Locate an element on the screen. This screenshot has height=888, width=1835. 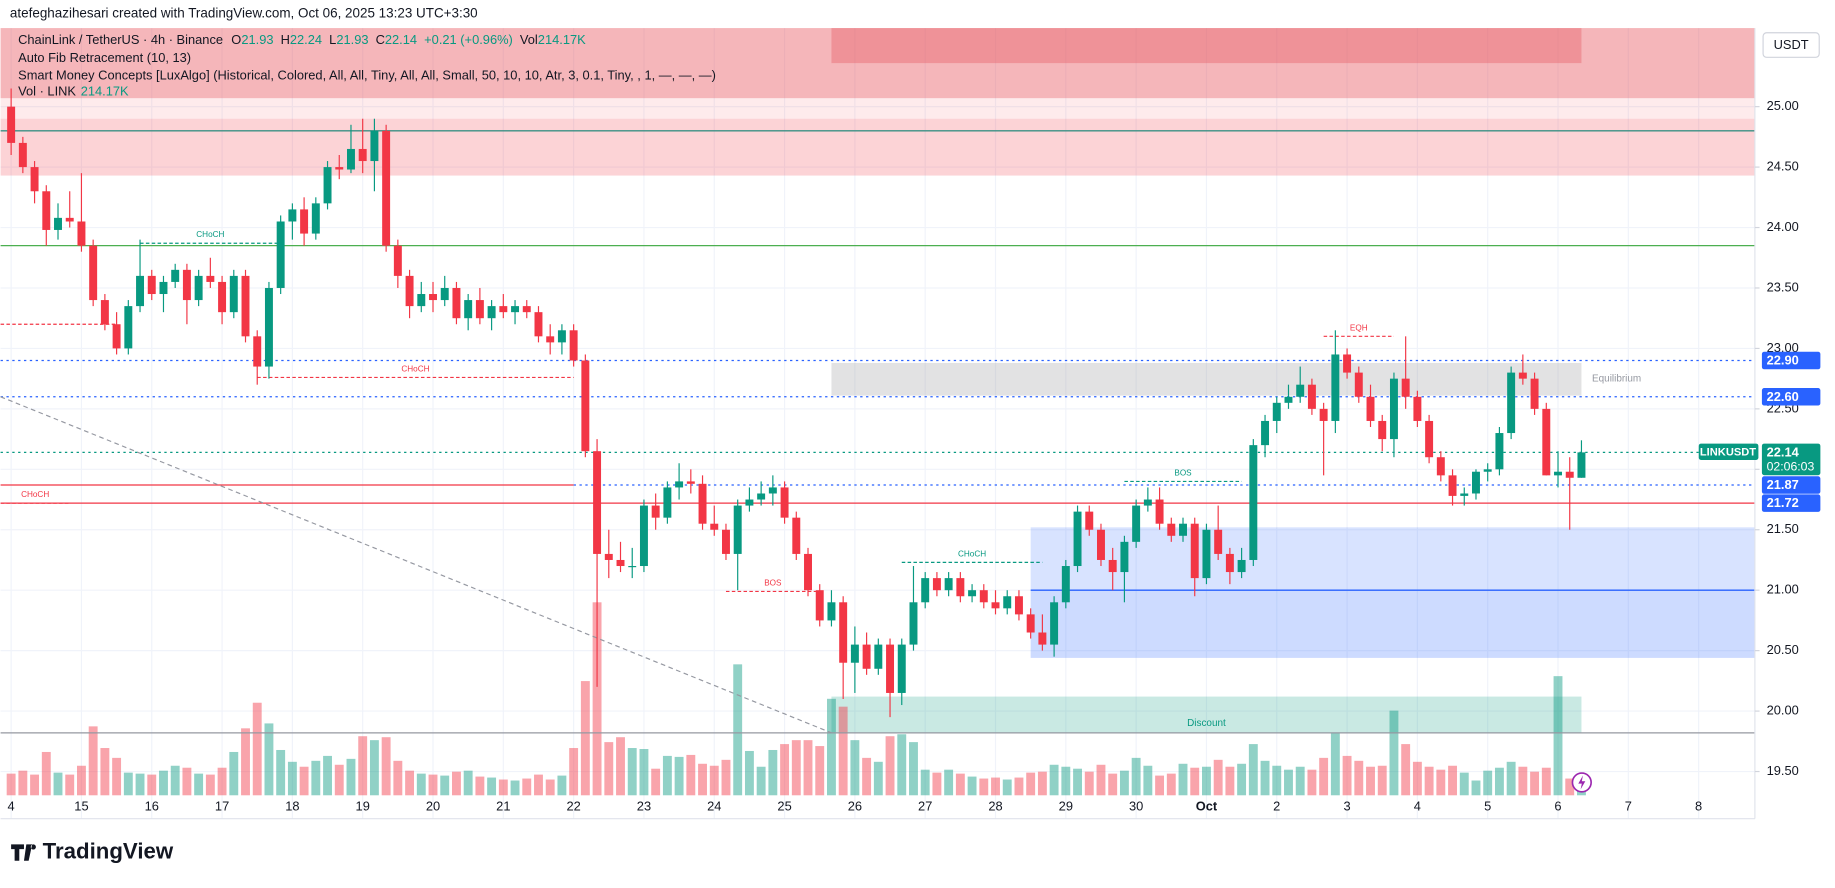
symbol-tag: LINKUSDT is located at coordinates (1728, 452).